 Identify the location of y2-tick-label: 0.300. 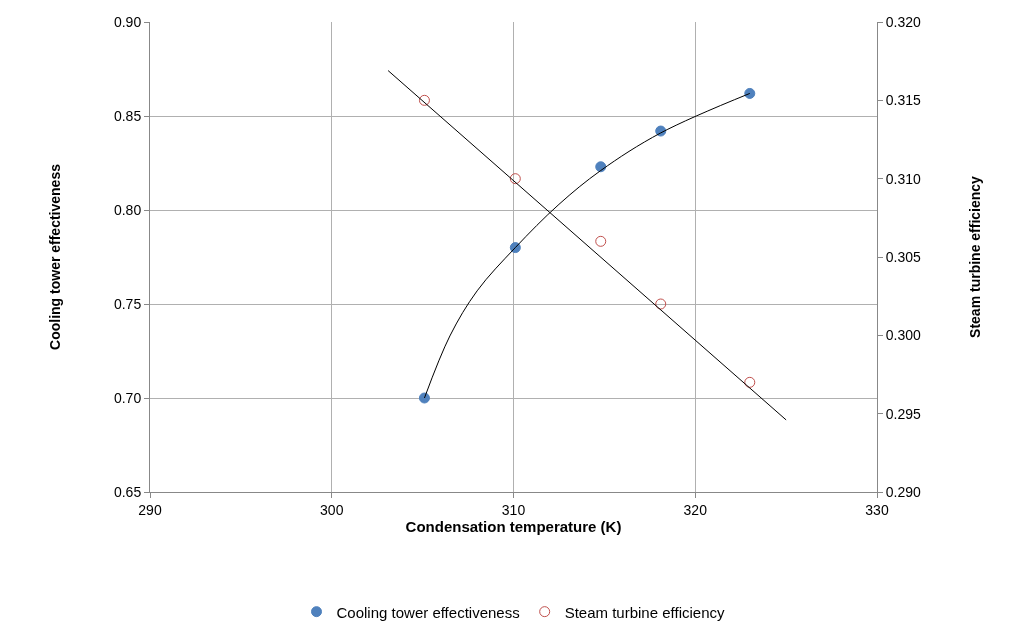
(903, 335).